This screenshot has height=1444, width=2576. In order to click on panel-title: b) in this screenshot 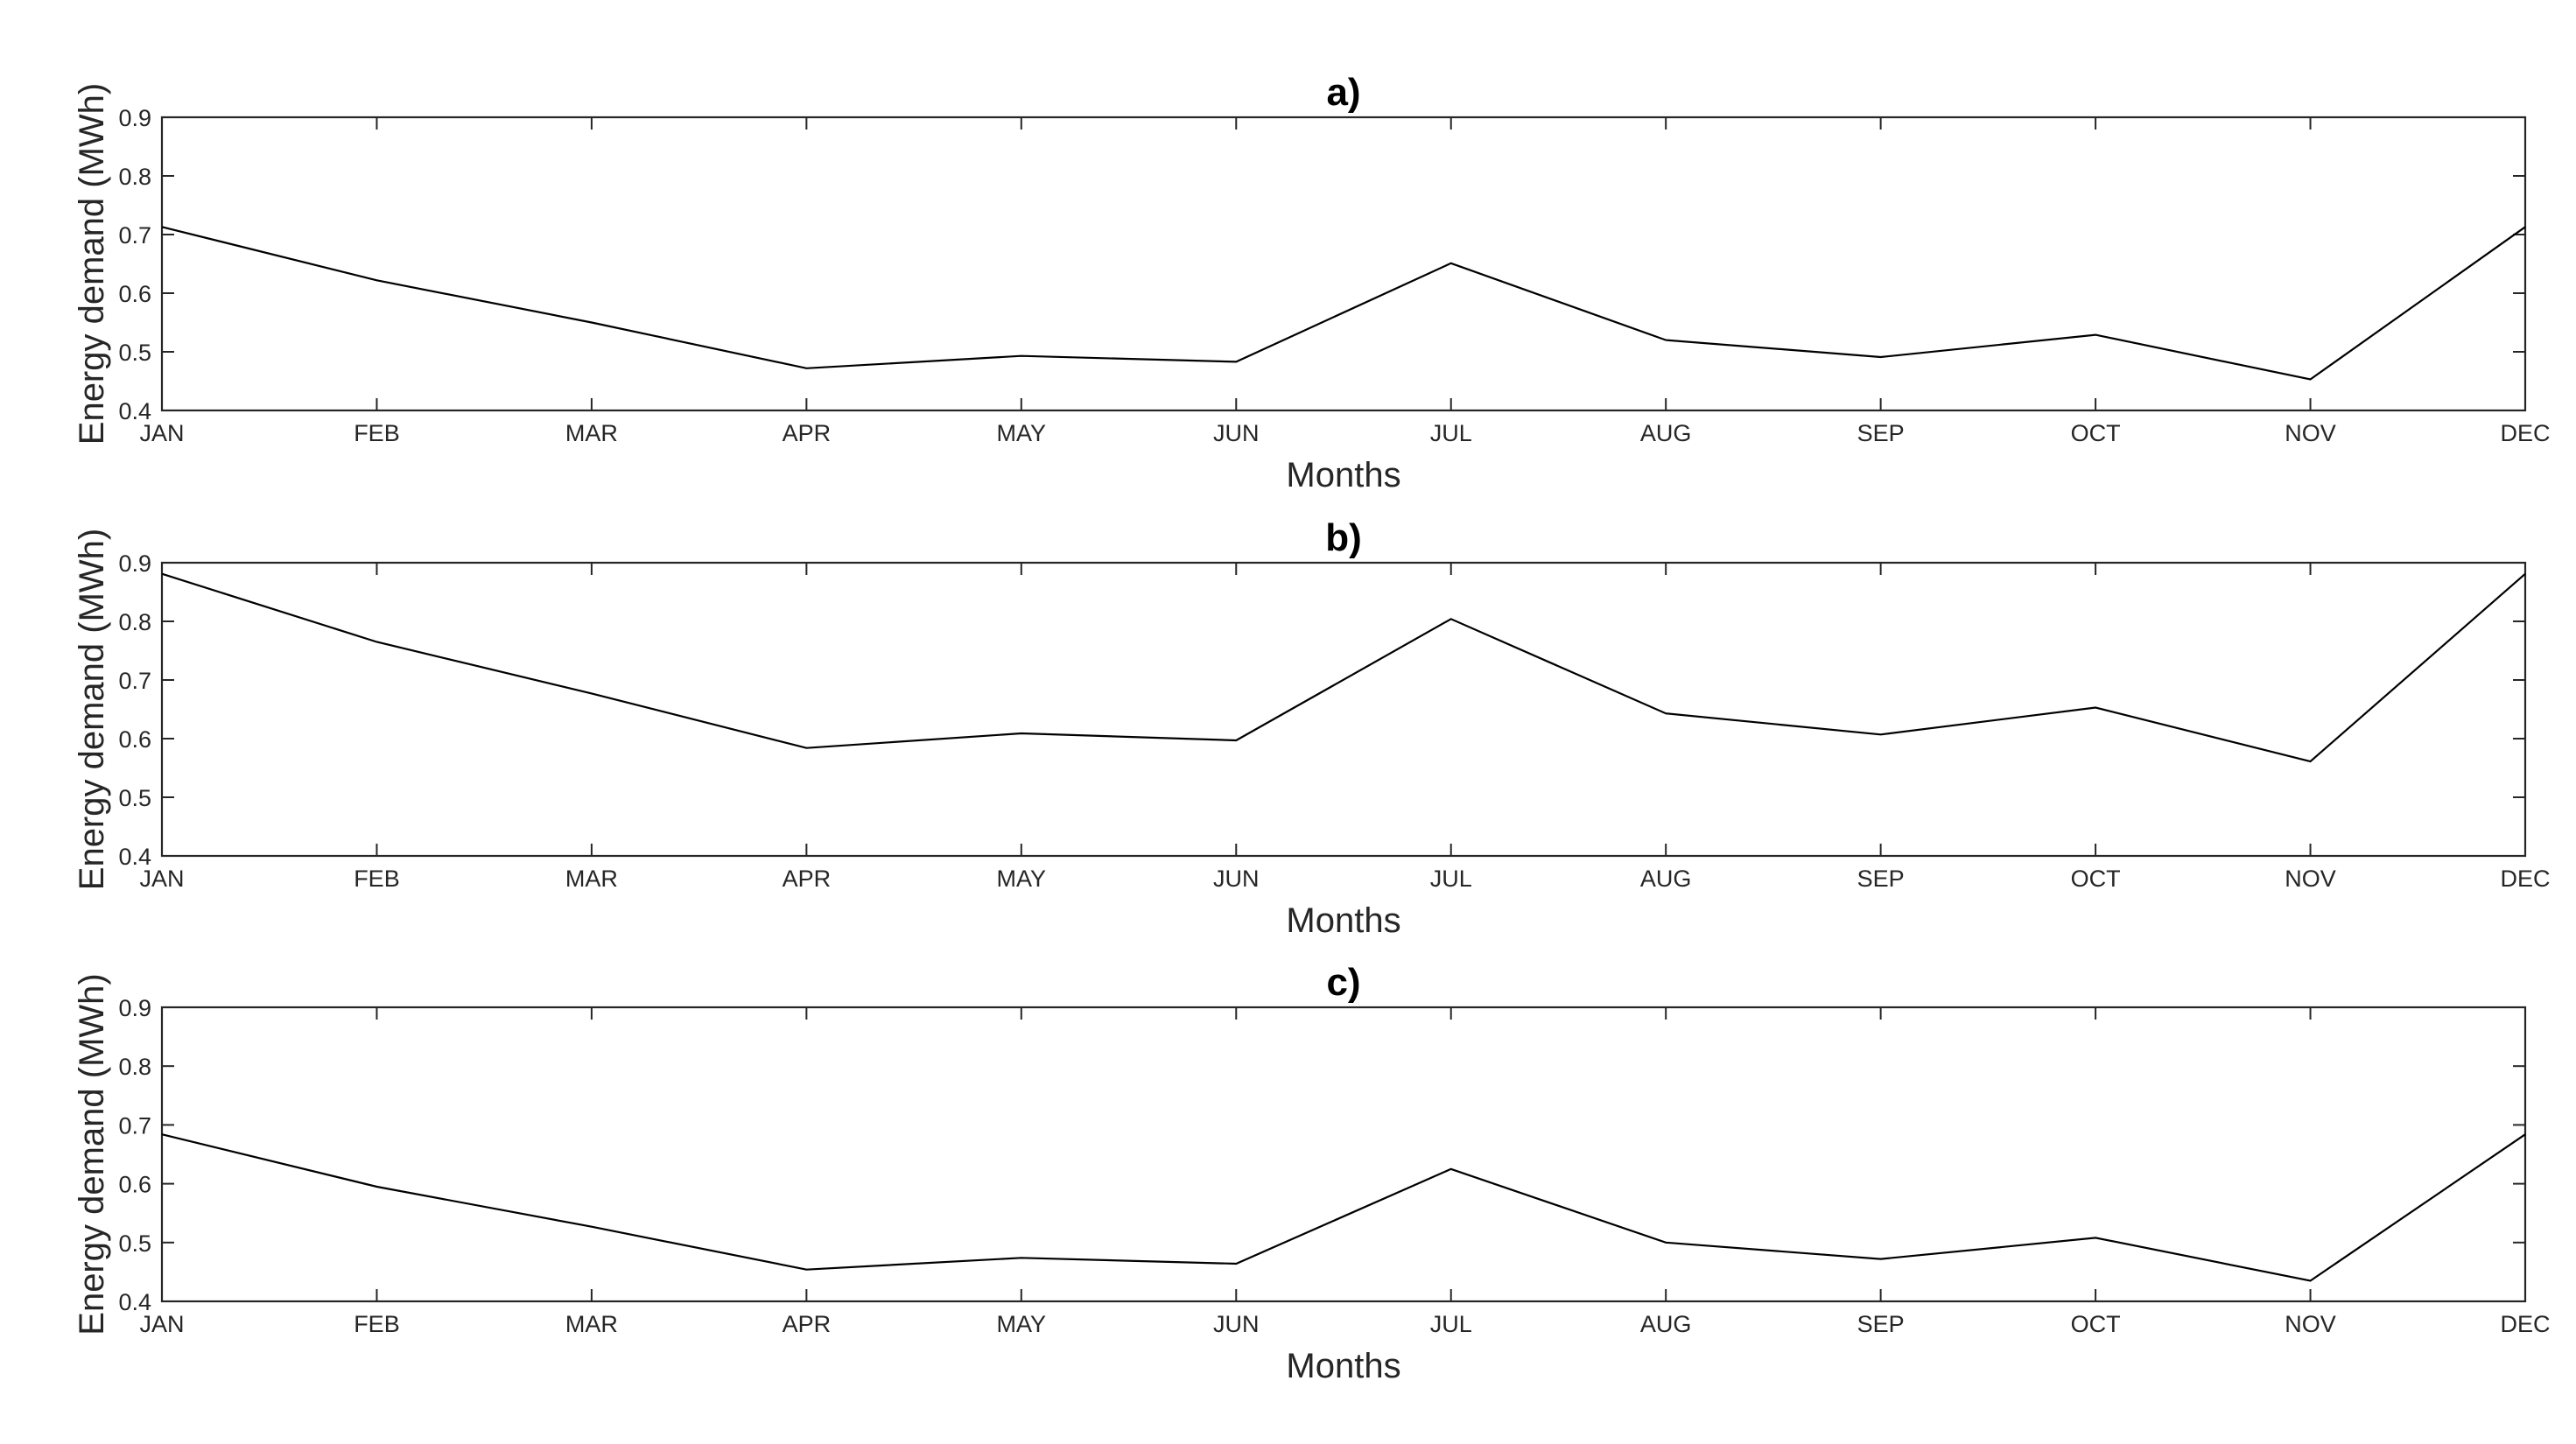, I will do `click(1344, 538)`.